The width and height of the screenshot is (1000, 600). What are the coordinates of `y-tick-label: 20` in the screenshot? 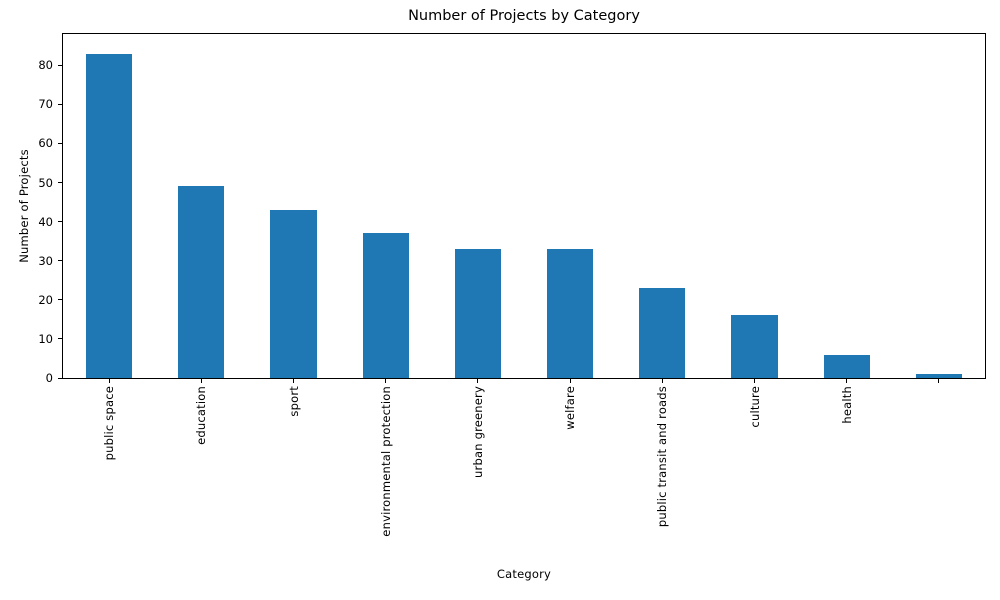 It's located at (45, 299).